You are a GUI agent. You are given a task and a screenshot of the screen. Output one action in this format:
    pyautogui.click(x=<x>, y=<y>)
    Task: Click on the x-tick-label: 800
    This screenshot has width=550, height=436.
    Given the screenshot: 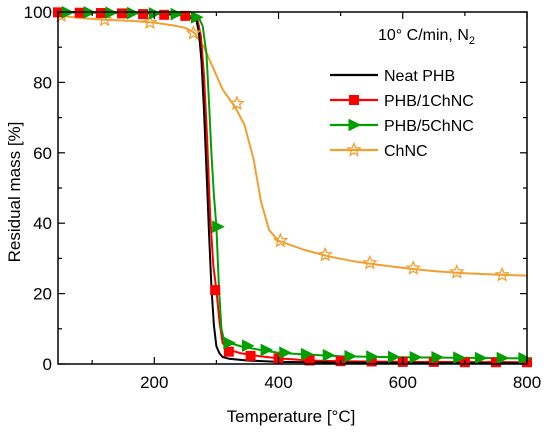 What is the action you would take?
    pyautogui.click(x=527, y=382)
    